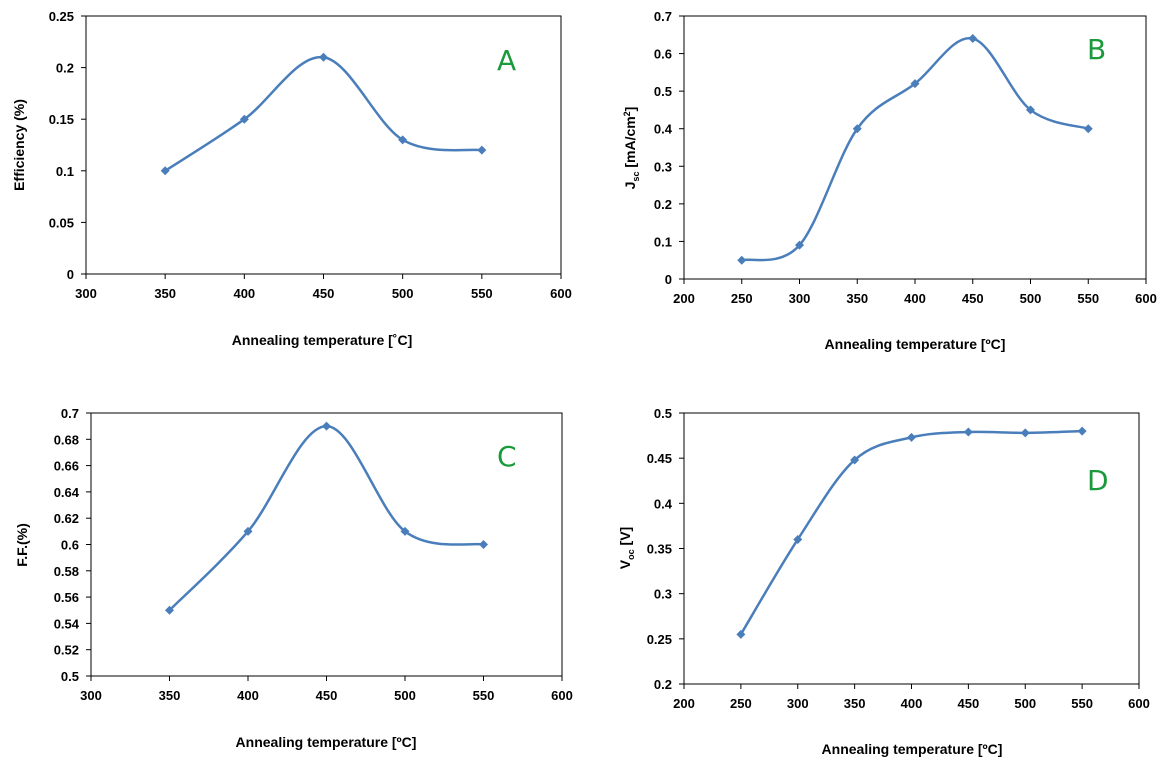  I want to click on y-tick-label: 0.05, so click(61, 222).